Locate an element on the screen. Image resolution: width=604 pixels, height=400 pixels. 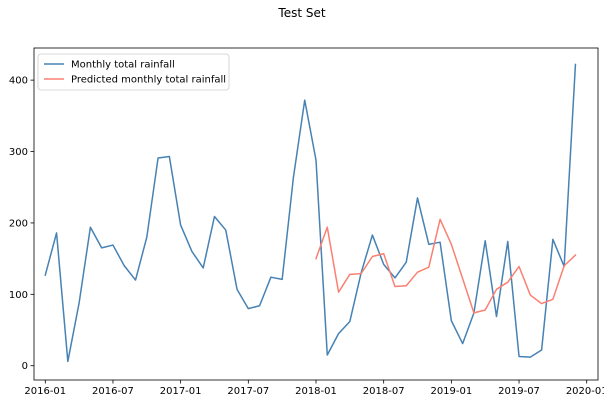
chart-title: Test Set is located at coordinates (301, 13).